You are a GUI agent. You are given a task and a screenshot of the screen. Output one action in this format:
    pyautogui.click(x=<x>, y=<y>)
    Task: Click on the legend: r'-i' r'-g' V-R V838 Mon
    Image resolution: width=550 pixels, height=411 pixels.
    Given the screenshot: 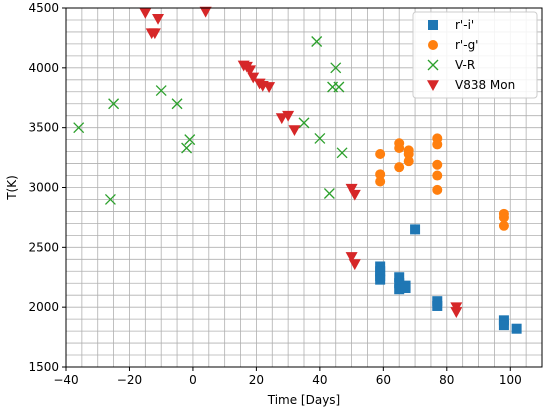 What is the action you would take?
    pyautogui.click(x=475, y=55)
    